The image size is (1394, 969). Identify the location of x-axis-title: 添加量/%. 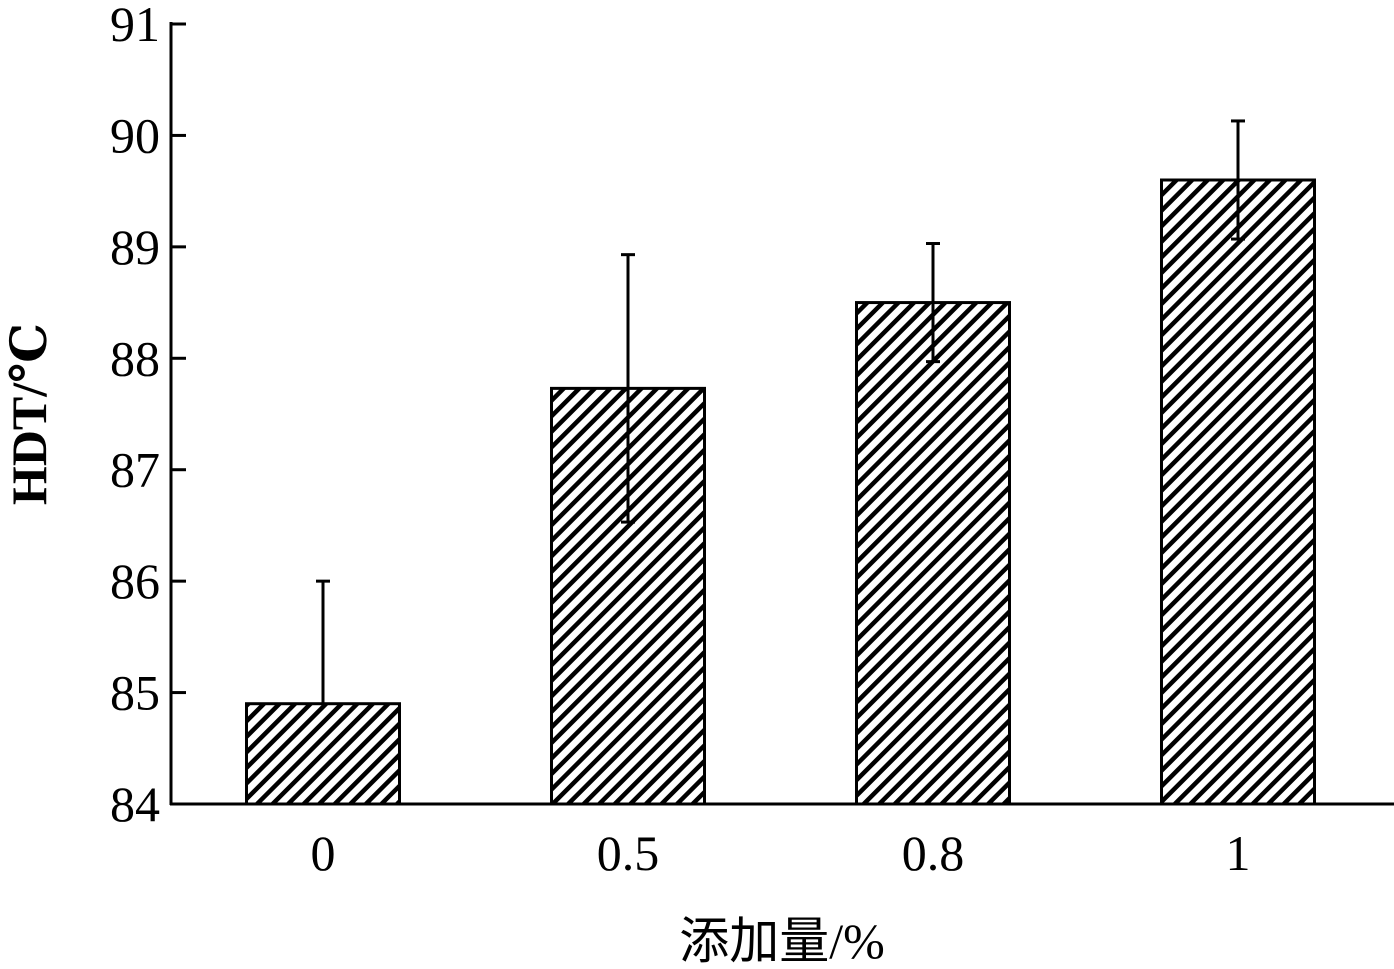
(782, 941).